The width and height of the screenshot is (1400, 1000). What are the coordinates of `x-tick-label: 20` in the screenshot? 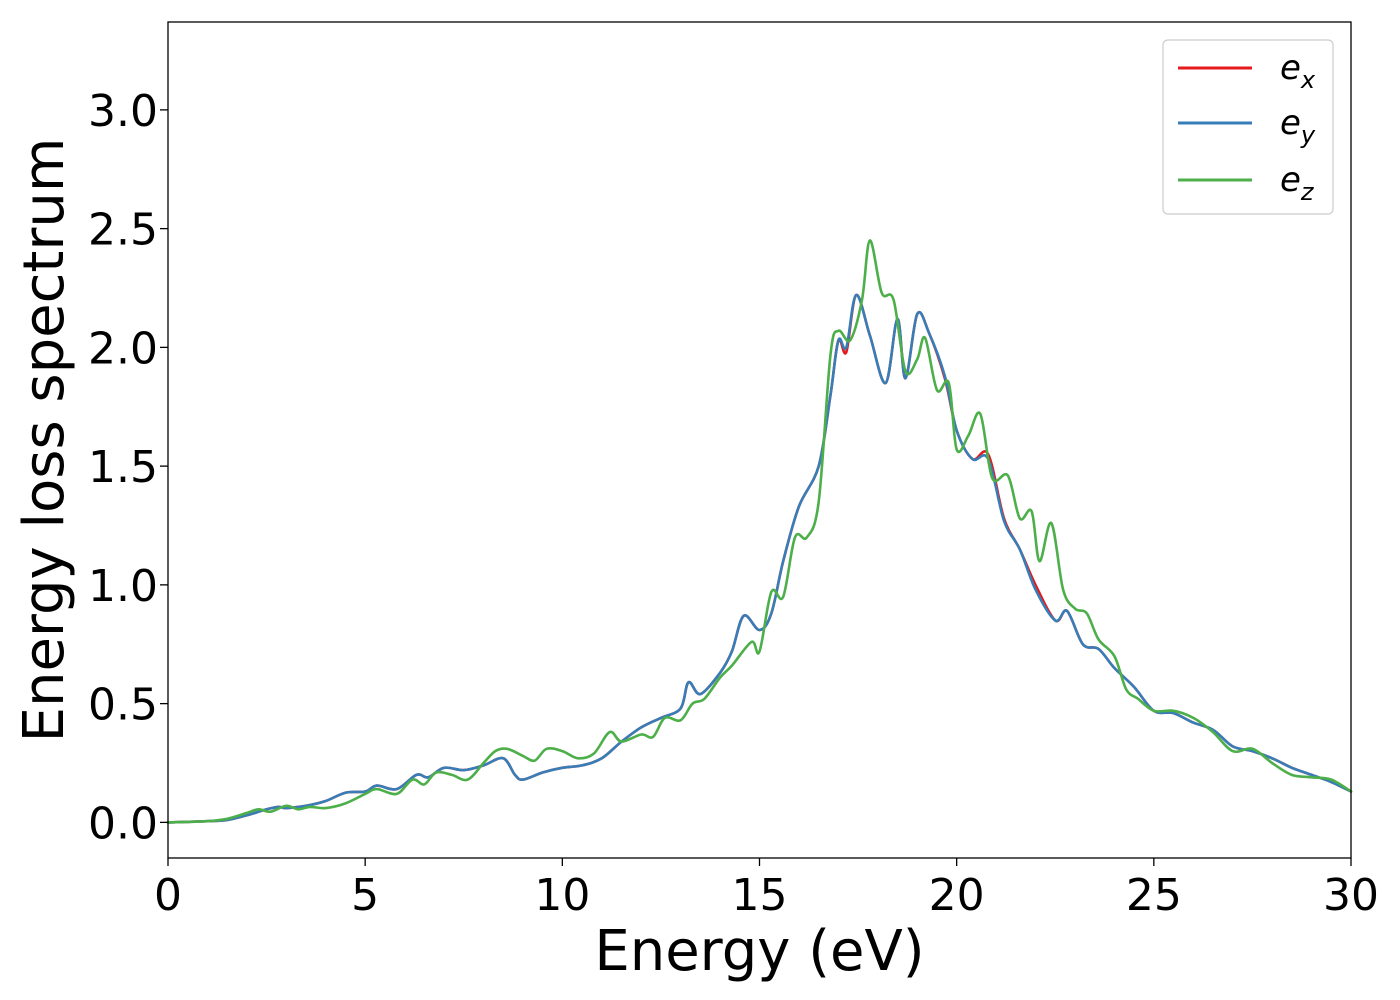 It's located at (957, 895).